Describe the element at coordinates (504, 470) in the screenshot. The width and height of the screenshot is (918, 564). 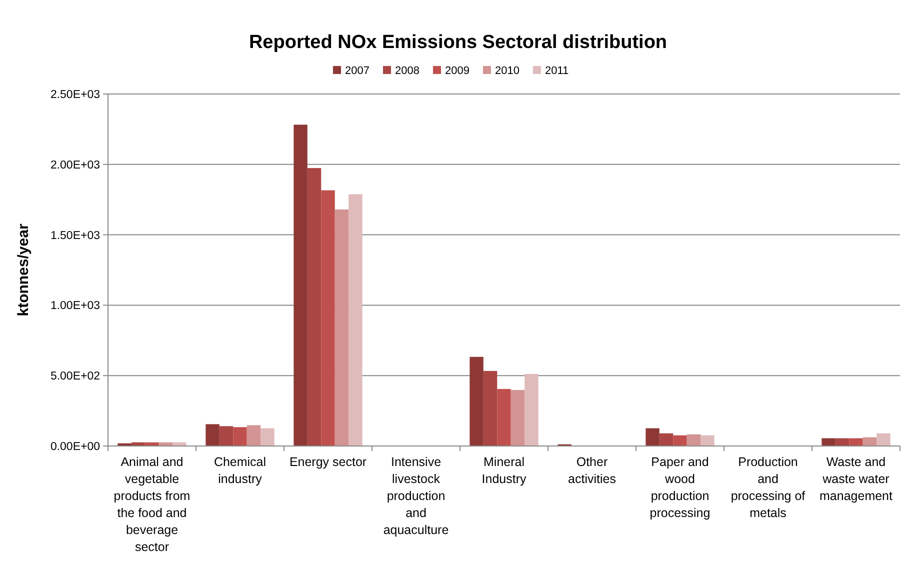
I see `x-tick-label: Mineral Industry` at that location.